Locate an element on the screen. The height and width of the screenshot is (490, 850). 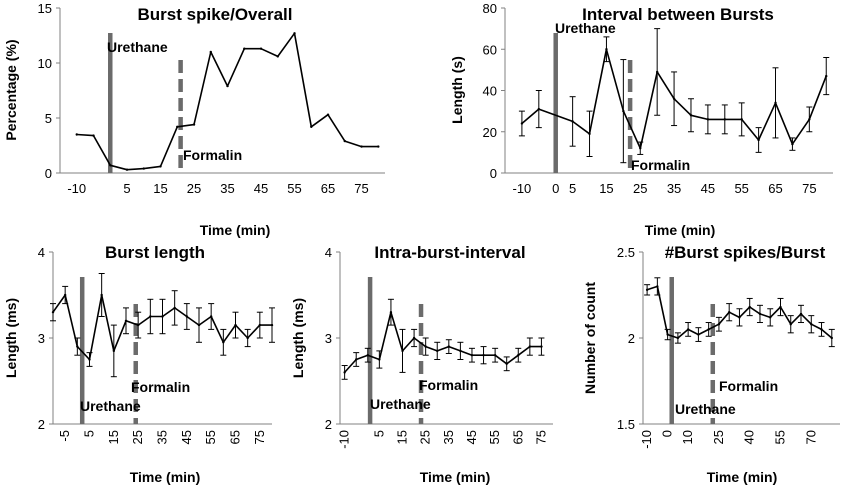
y-axis-label: Length (ms) is located at coordinates (11, 338).